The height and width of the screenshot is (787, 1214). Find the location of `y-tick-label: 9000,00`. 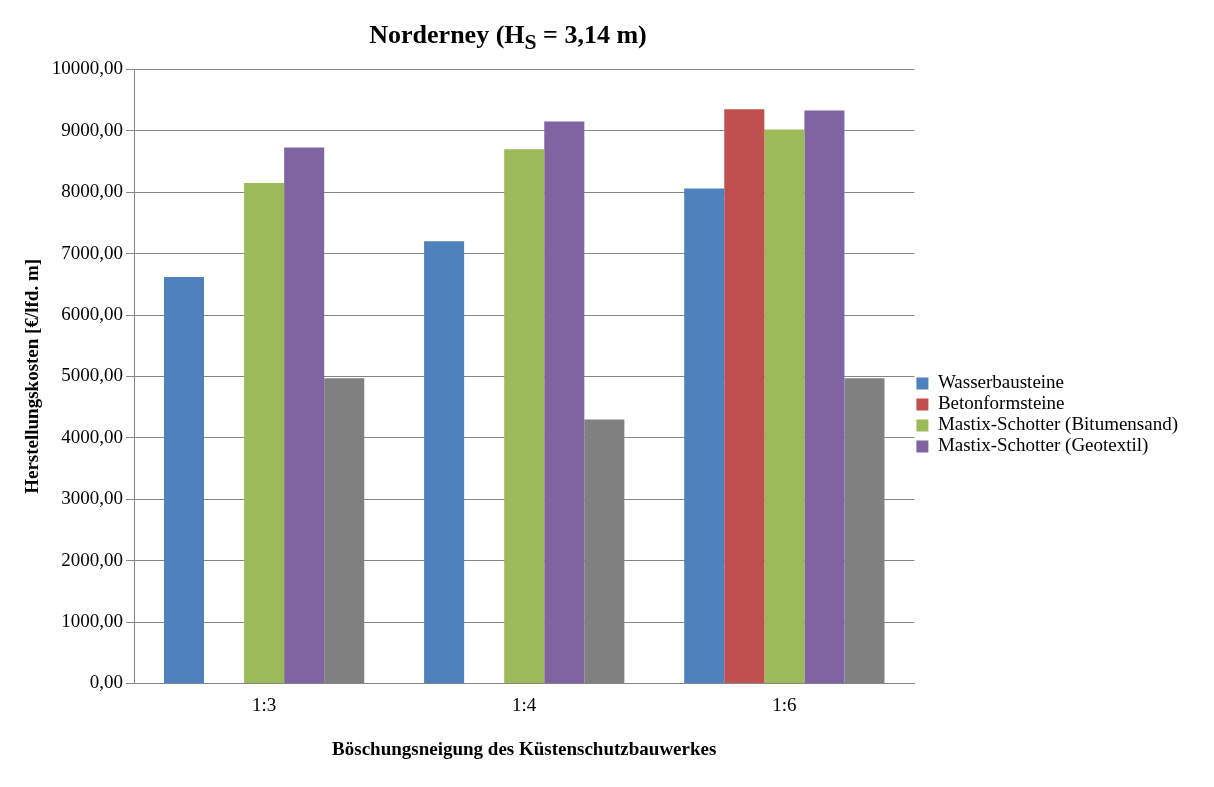

y-tick-label: 9000,00 is located at coordinates (92, 129).